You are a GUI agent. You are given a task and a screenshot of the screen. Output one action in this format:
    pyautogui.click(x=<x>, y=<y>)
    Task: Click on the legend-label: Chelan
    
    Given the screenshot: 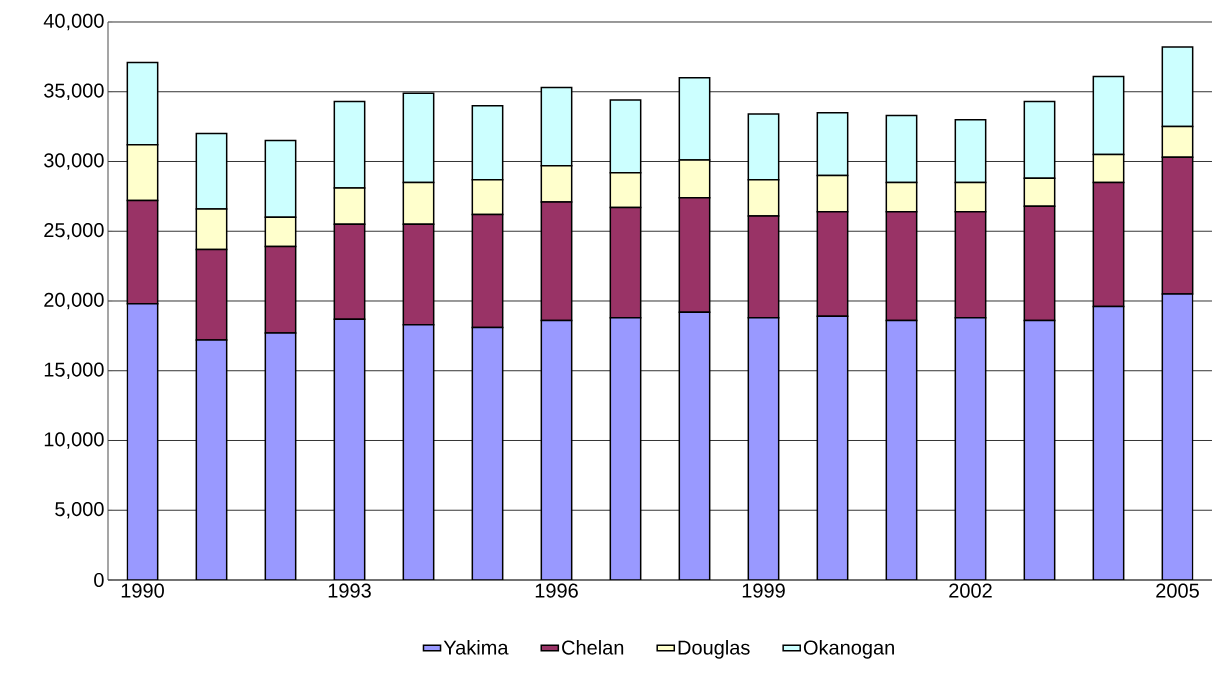 What is the action you would take?
    pyautogui.click(x=593, y=647)
    